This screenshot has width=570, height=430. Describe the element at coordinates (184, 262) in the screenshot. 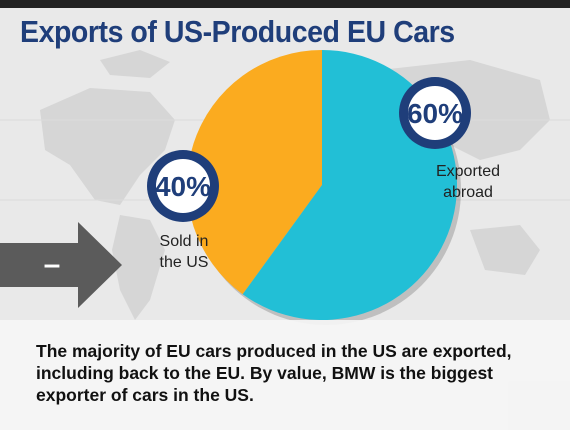

I see `slice-label-sold-1: the US` at that location.